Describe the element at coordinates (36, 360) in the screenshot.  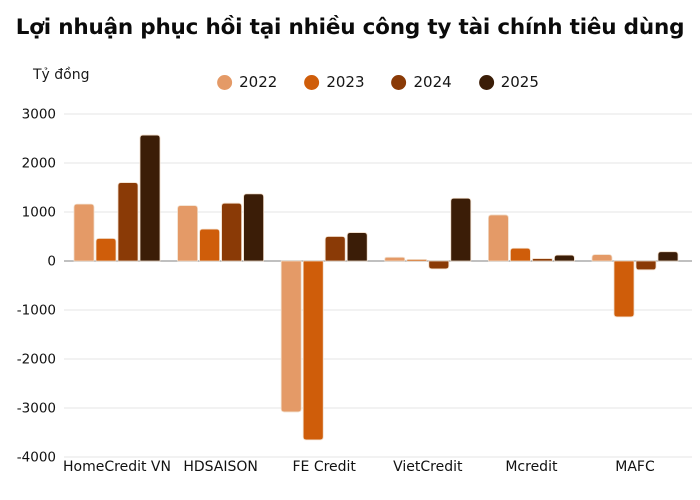
I see `y-tick-label: -2000` at that location.